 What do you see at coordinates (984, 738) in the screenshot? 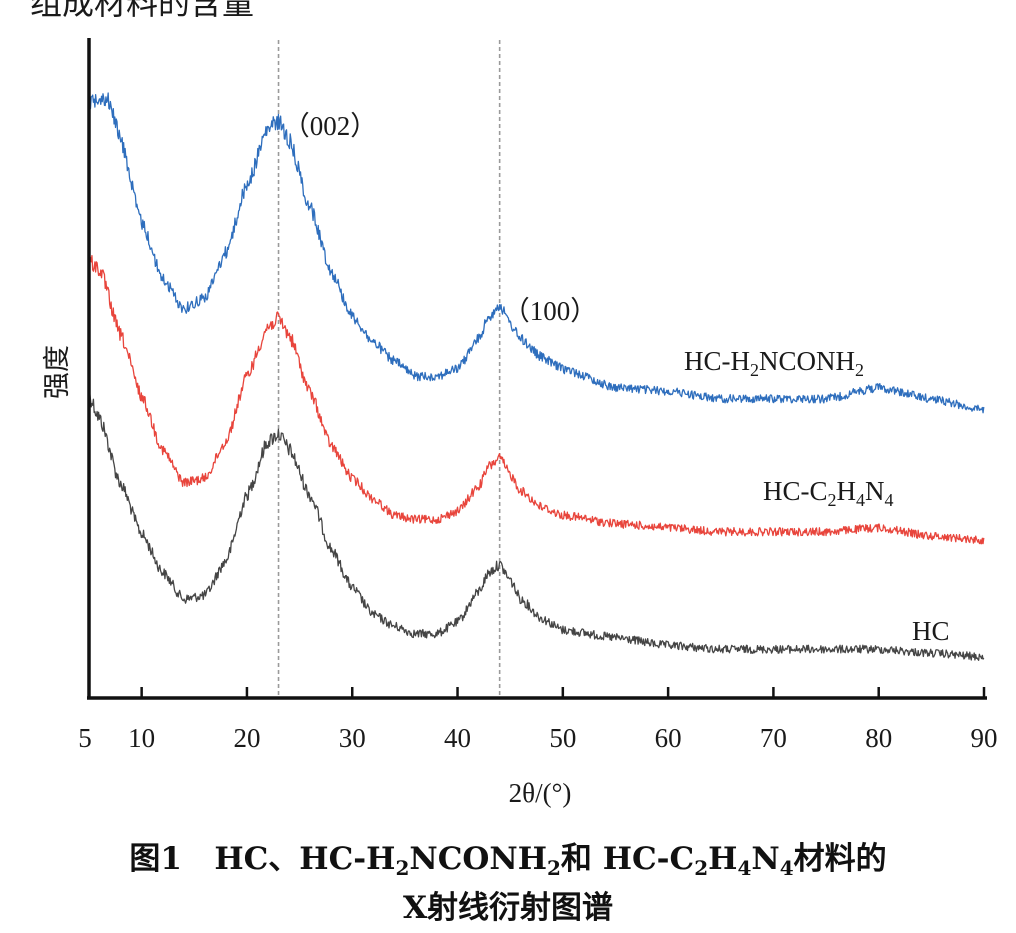
I see `x-tick-label-90: 90` at bounding box center [984, 738].